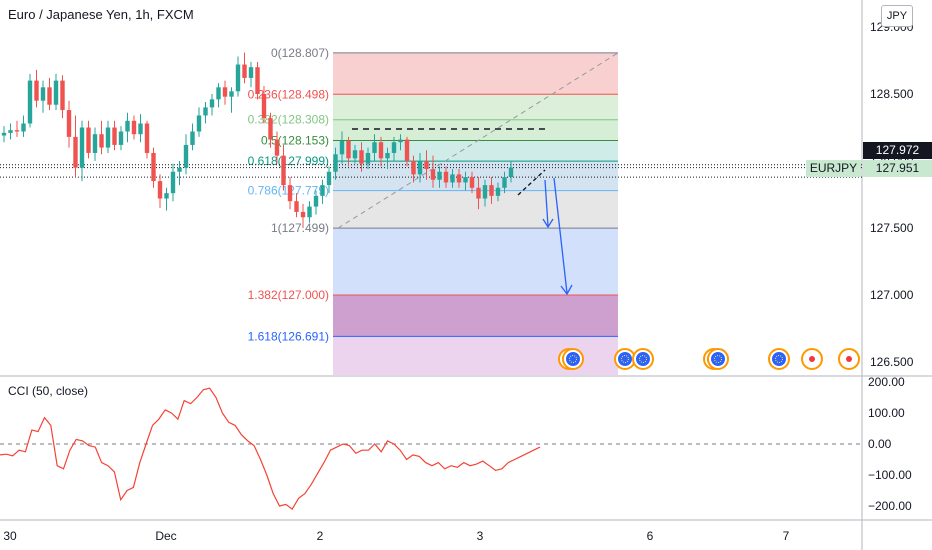  What do you see at coordinates (786, 536) in the screenshot?
I see `time-tick-label: 7` at bounding box center [786, 536].